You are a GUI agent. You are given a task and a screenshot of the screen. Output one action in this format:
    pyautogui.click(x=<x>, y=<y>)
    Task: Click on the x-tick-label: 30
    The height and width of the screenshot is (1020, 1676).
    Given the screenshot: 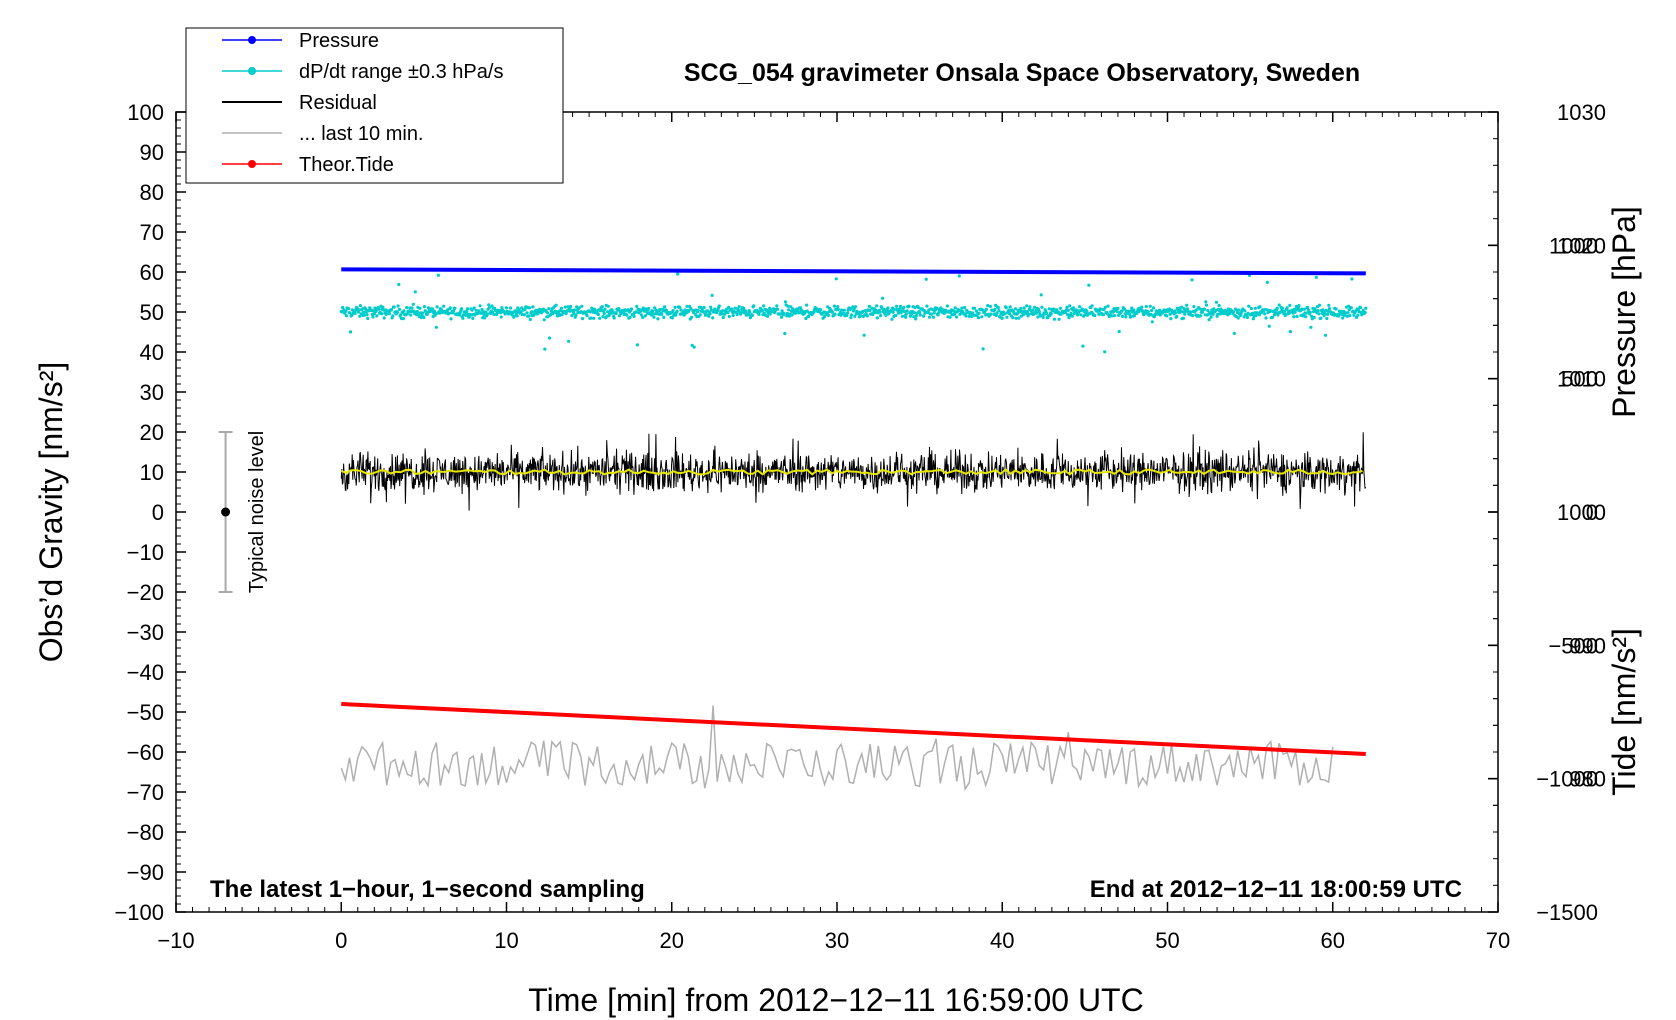 What is the action you would take?
    pyautogui.click(x=837, y=940)
    